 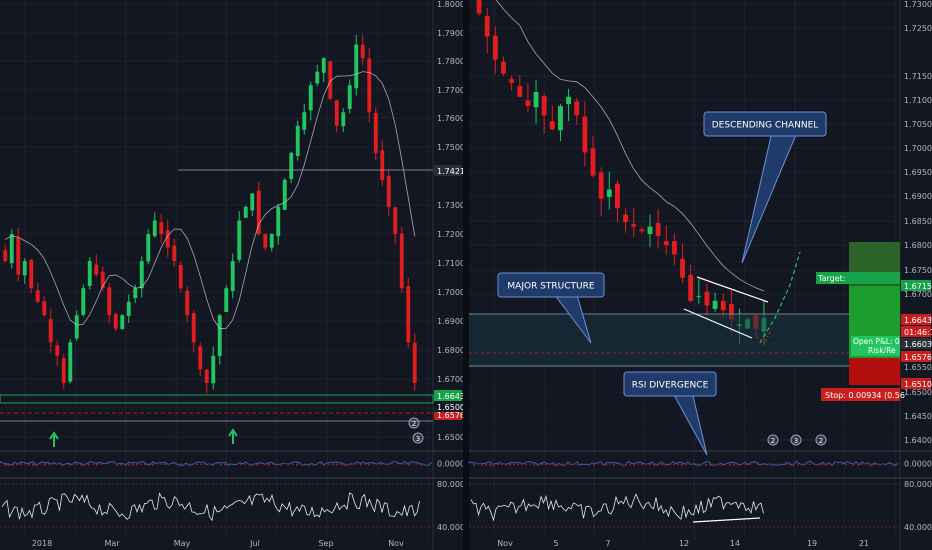 I want to click on major-structure-callout-box, so click(x=551, y=285).